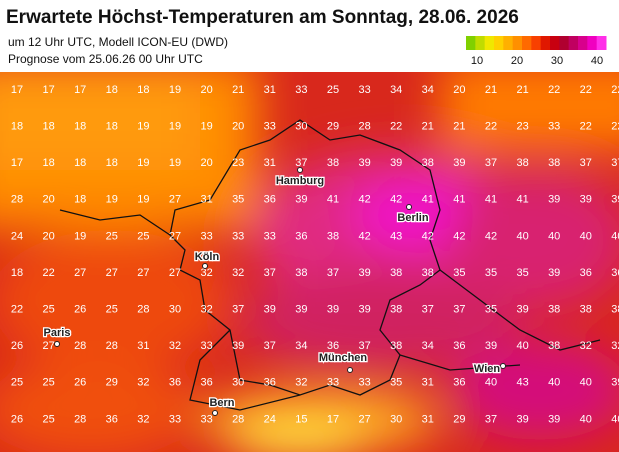  Describe the element at coordinates (343, 358) in the screenshot. I see `city-label: München` at that location.